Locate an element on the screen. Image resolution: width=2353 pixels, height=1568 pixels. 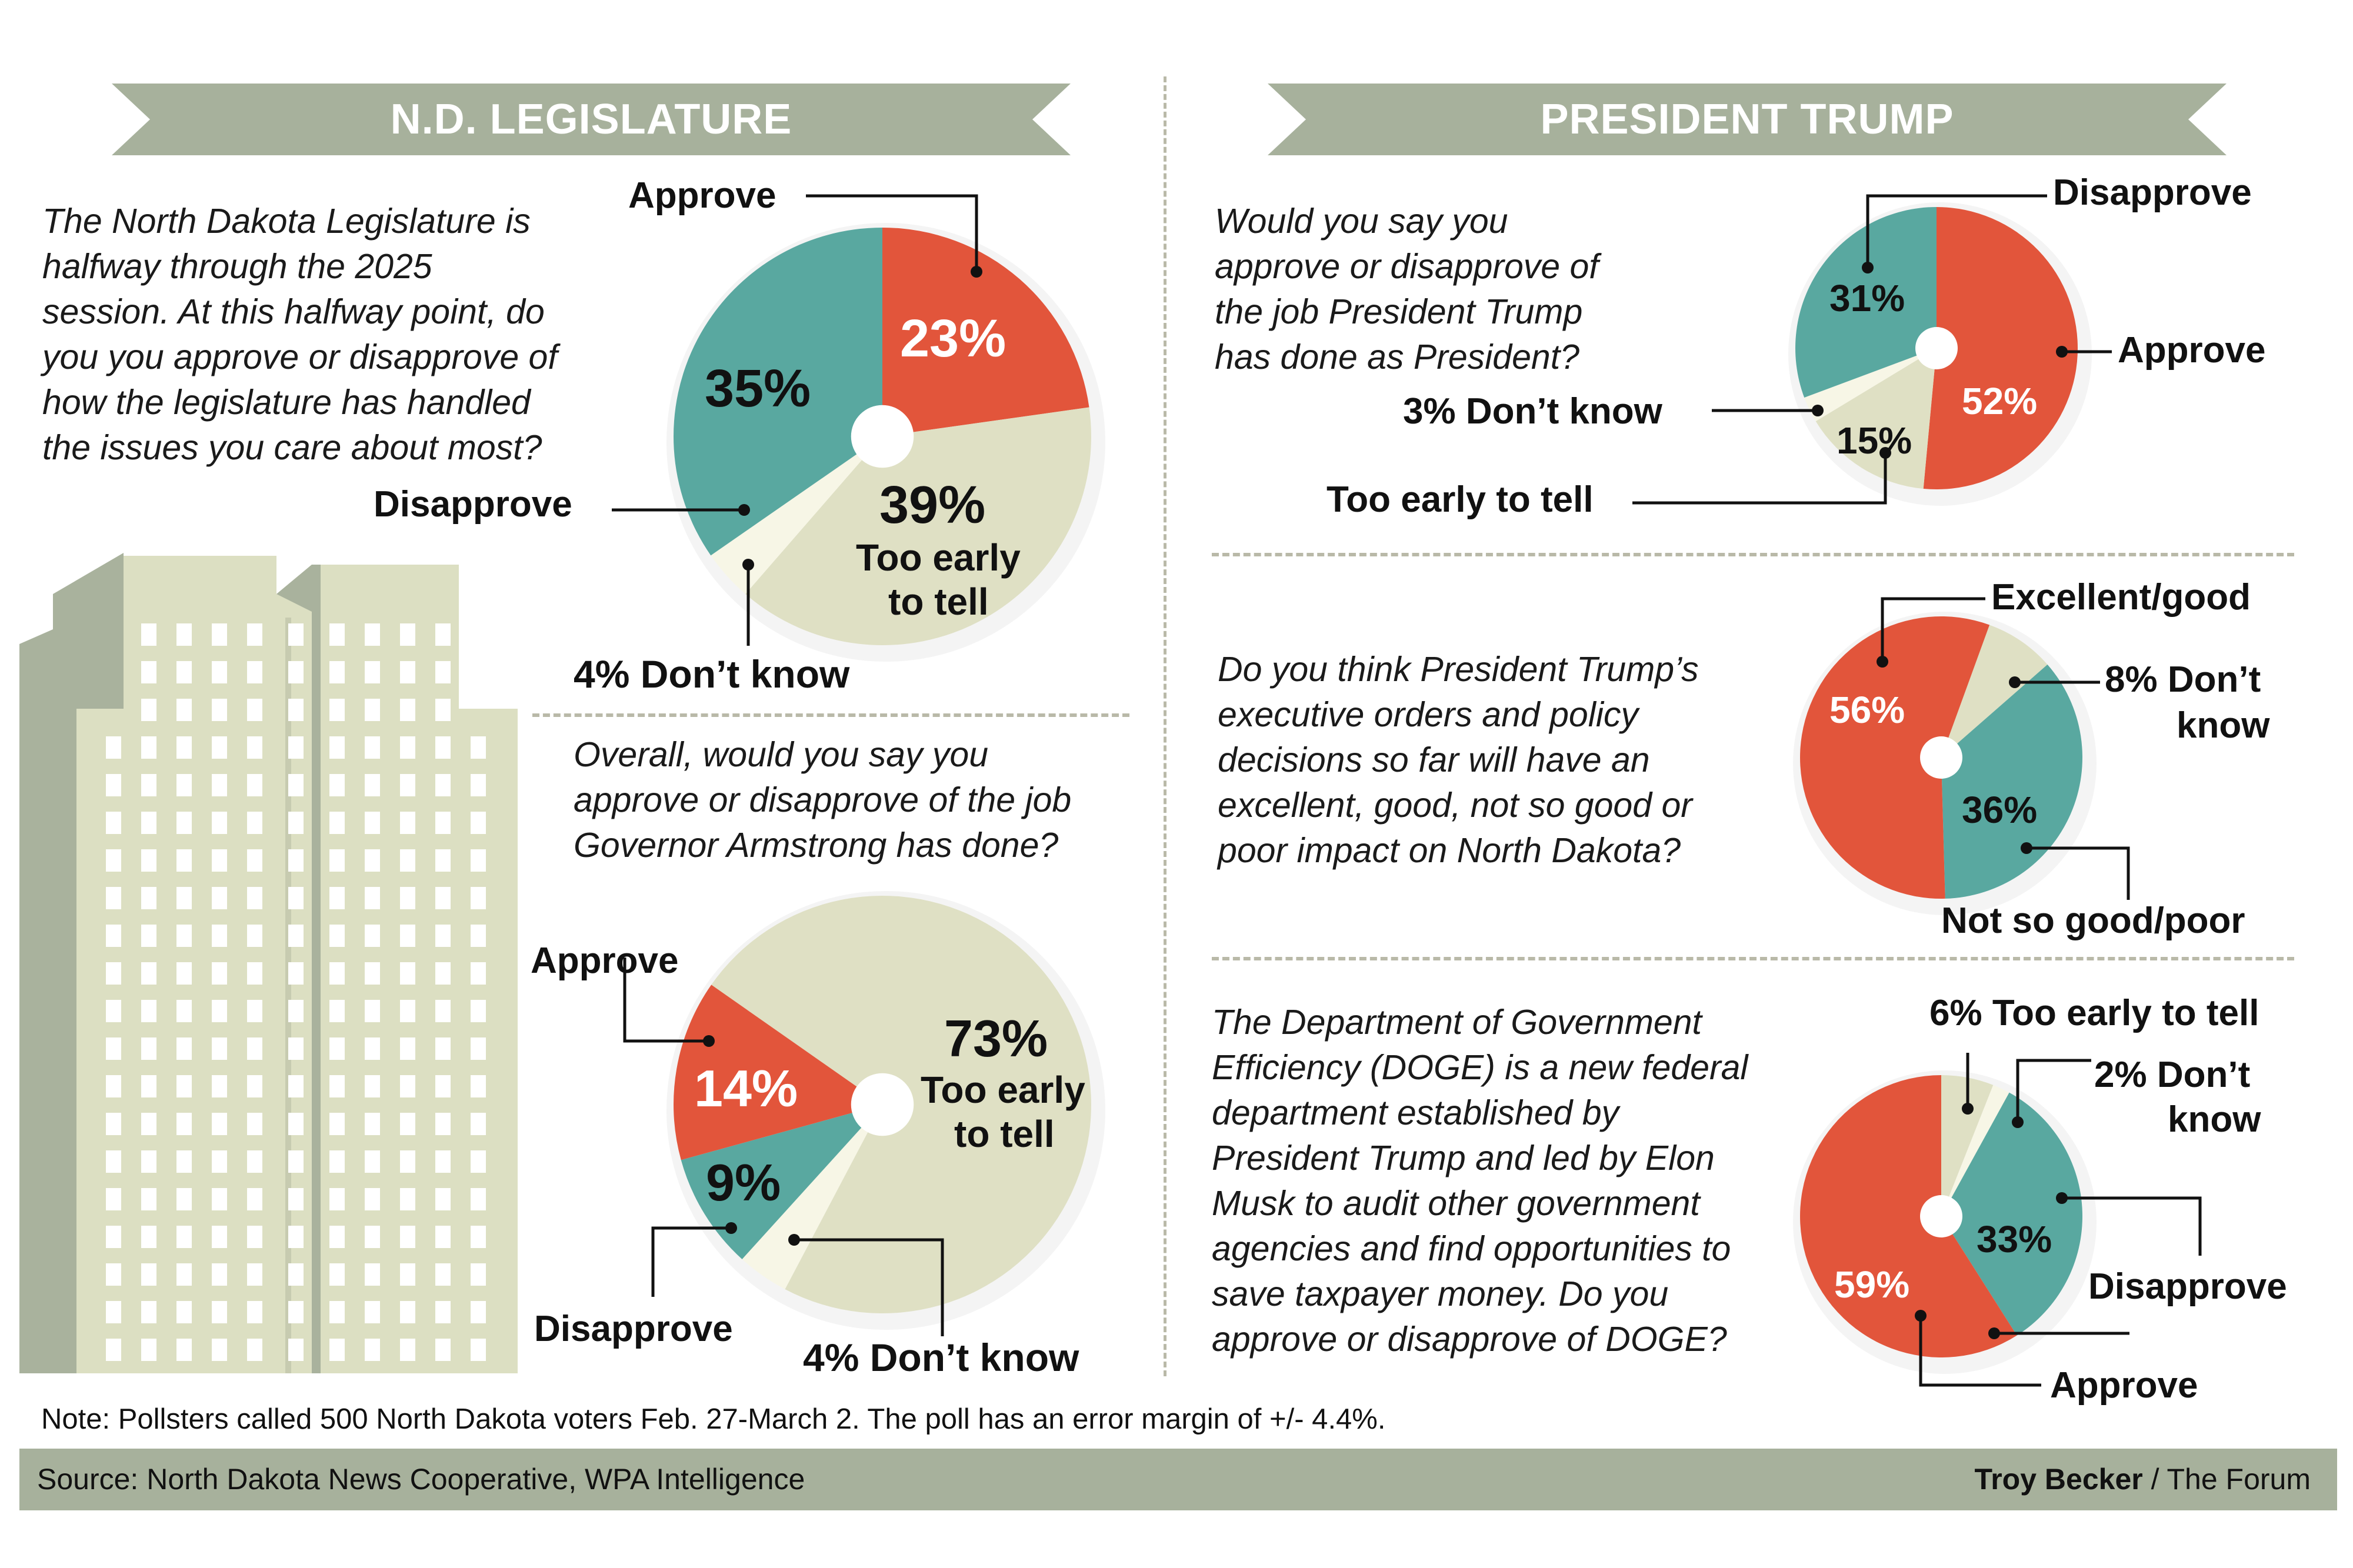
trump-orders-excellent-label: Excellent/good is located at coordinates (2121, 597).